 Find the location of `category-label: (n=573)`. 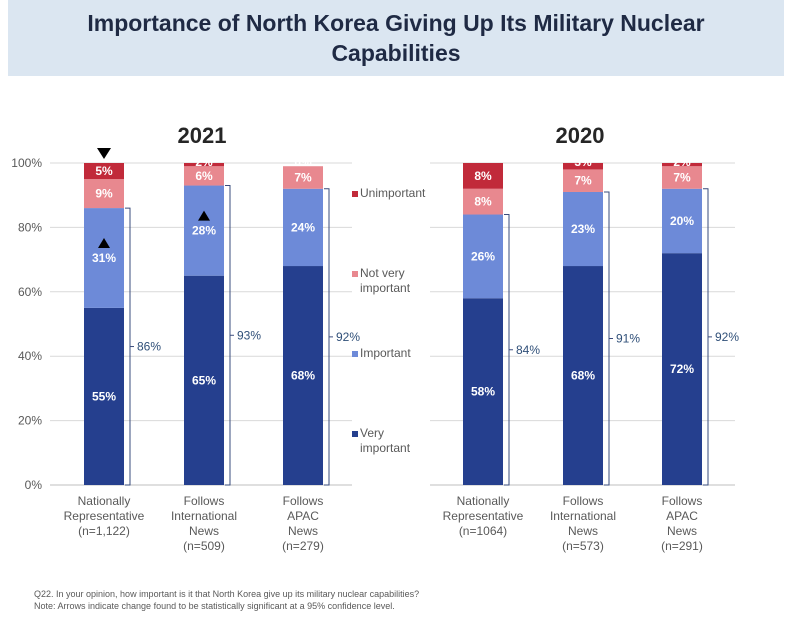

category-label: (n=573) is located at coordinates (583, 546).